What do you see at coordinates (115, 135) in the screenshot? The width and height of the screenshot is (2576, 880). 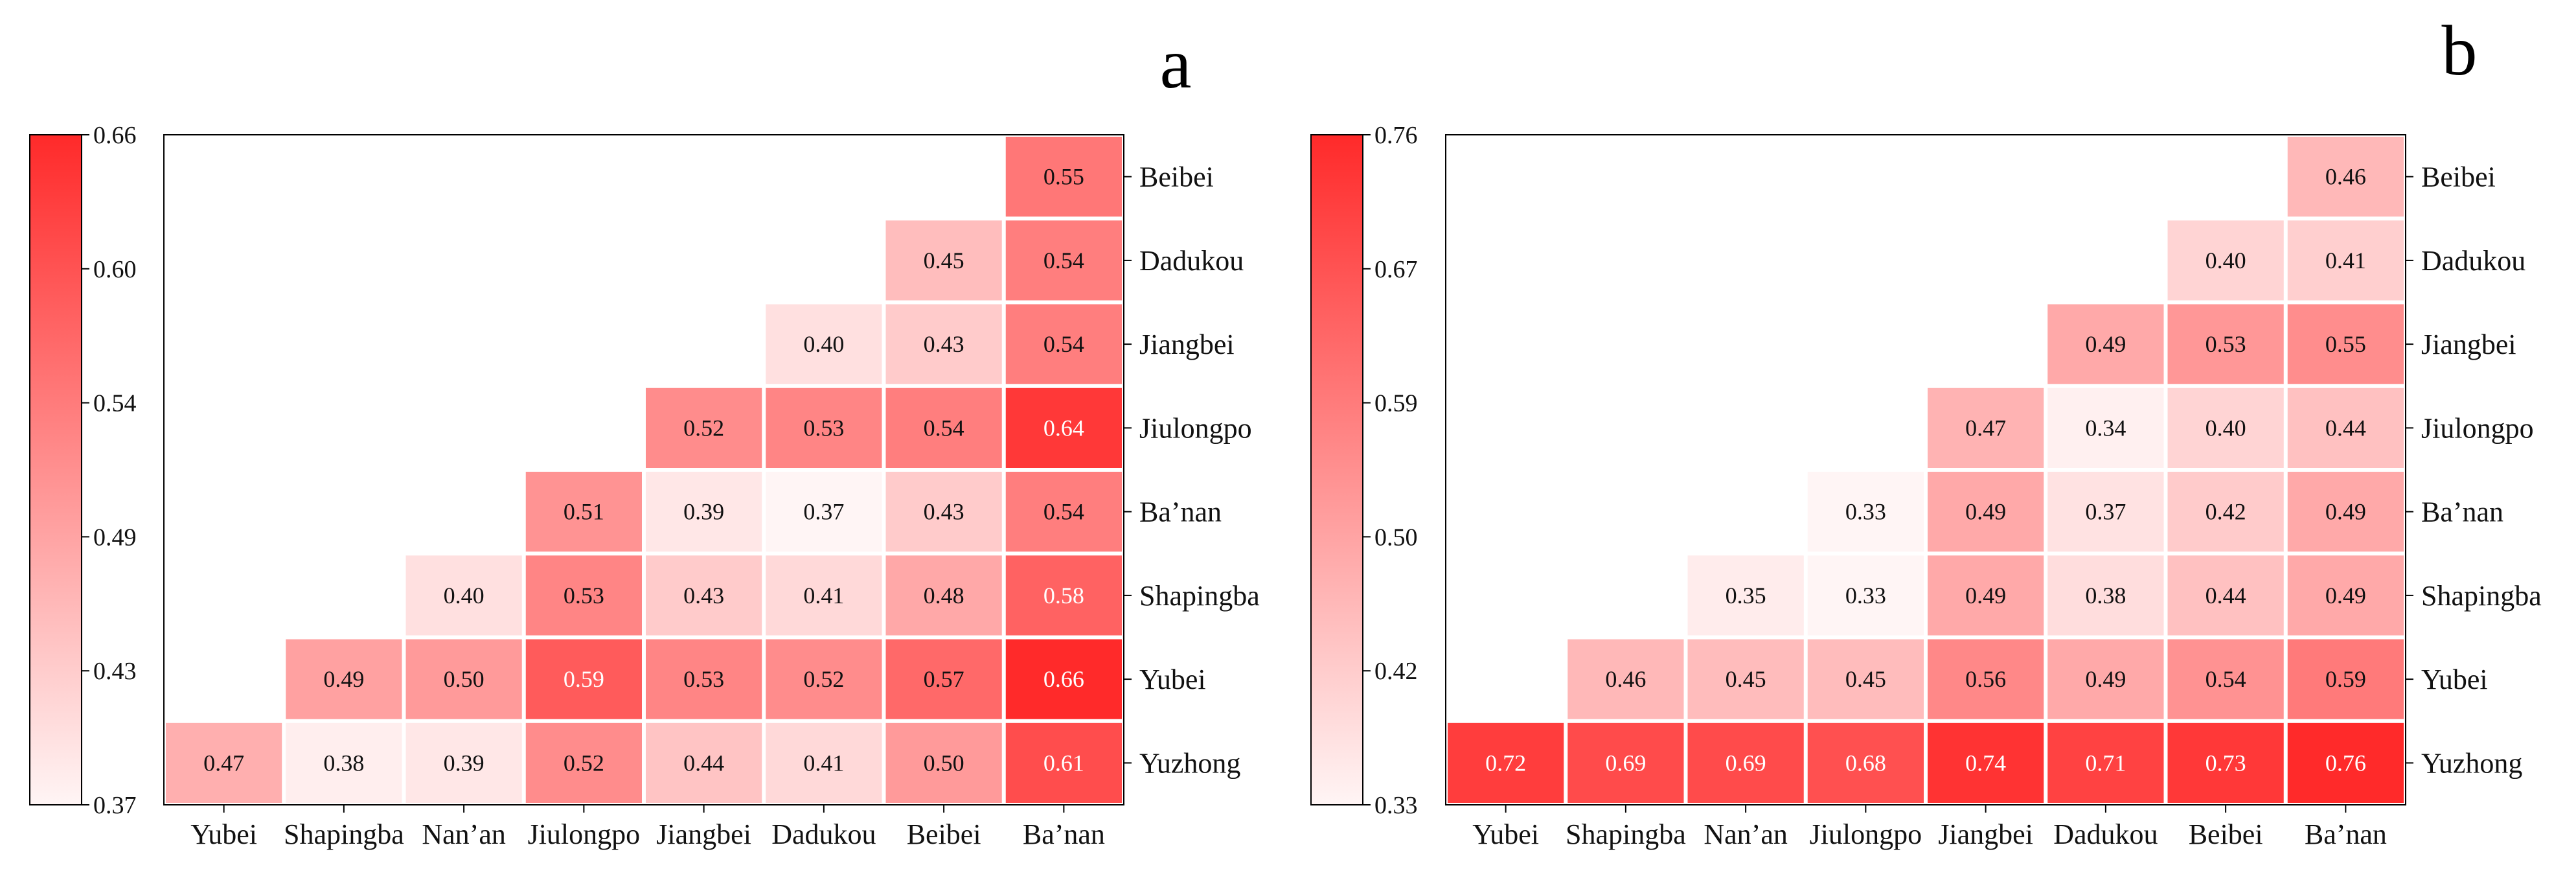 I see `colorbar-tick-label: 0.66` at bounding box center [115, 135].